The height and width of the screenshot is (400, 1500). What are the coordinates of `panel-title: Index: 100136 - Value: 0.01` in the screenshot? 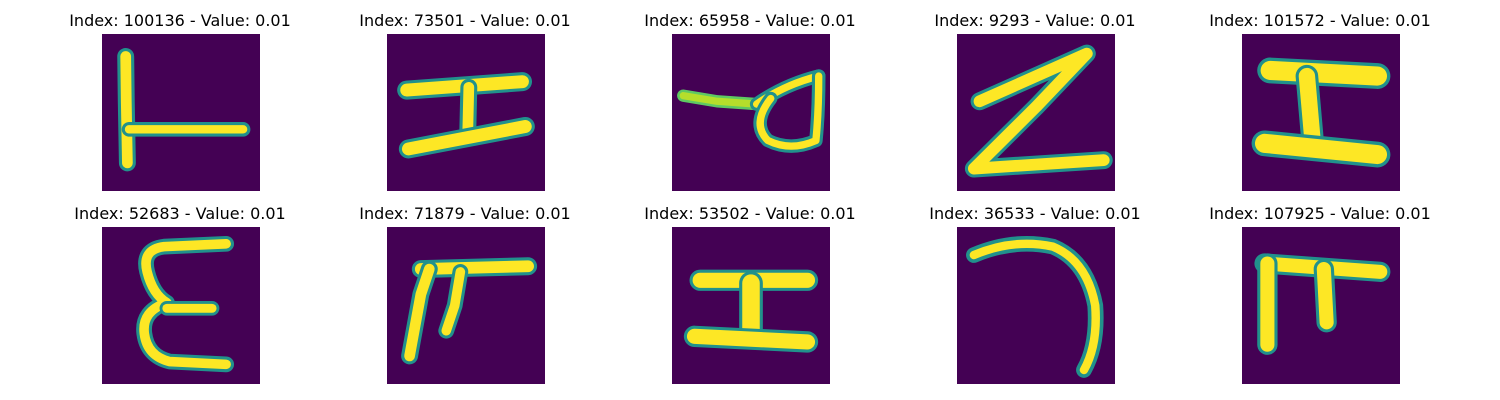 It's located at (180, 20).